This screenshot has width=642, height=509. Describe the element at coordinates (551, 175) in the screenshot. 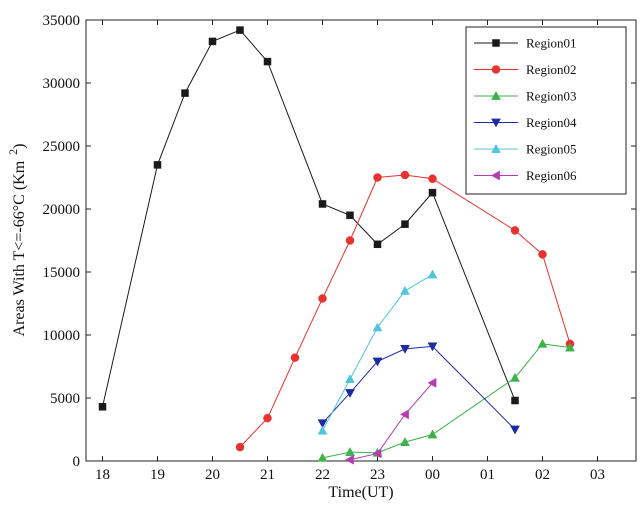

I see `legend-label: Region06` at that location.